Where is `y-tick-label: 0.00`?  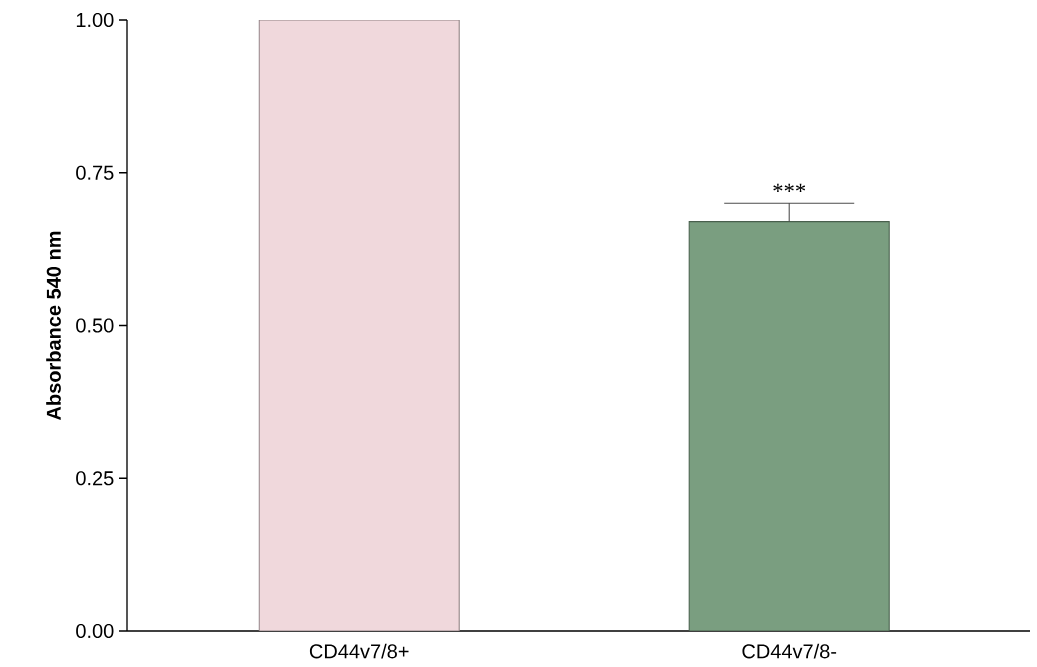
y-tick-label: 0.00 is located at coordinates (95, 631).